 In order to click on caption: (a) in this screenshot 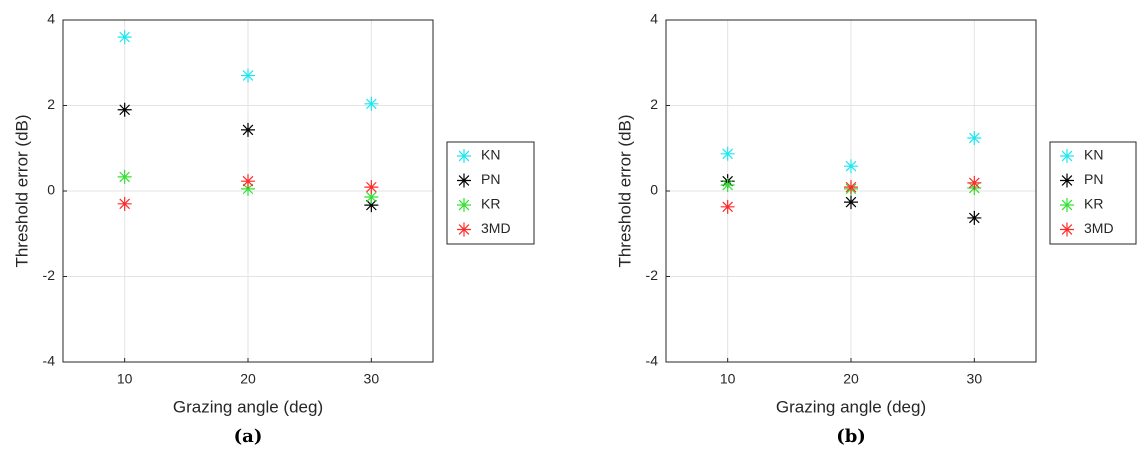, I will do `click(248, 436)`.